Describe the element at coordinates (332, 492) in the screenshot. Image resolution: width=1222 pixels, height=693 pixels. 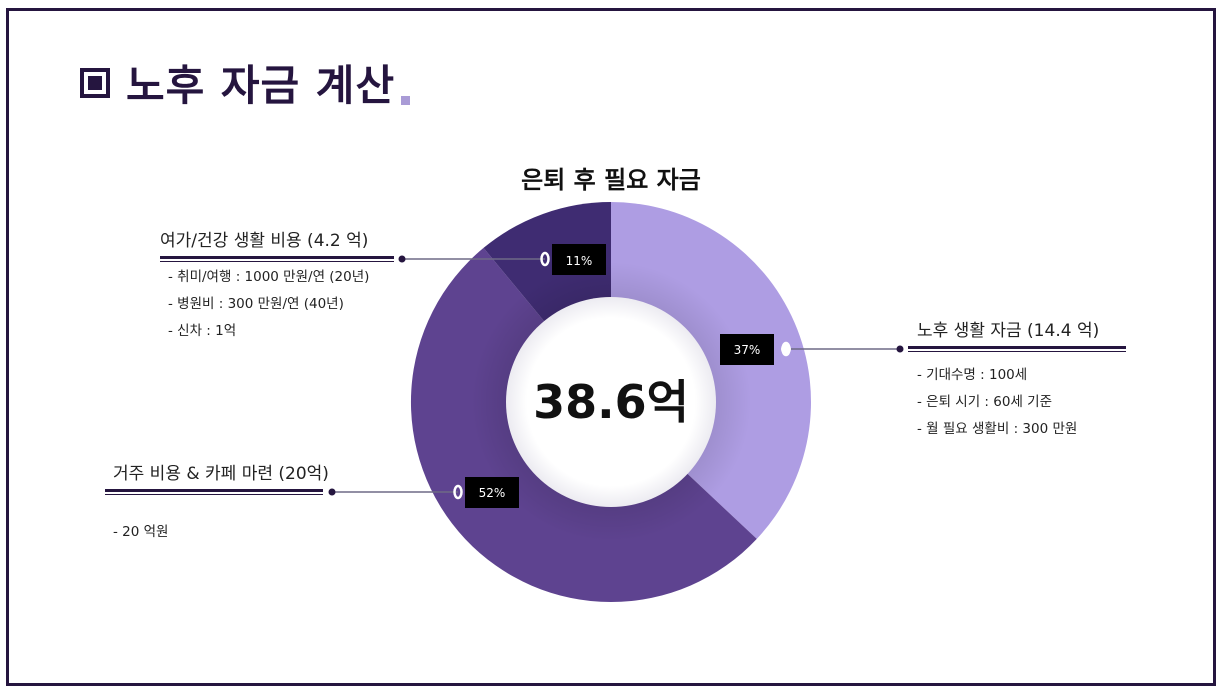
I see `leader-dot-housing` at that location.